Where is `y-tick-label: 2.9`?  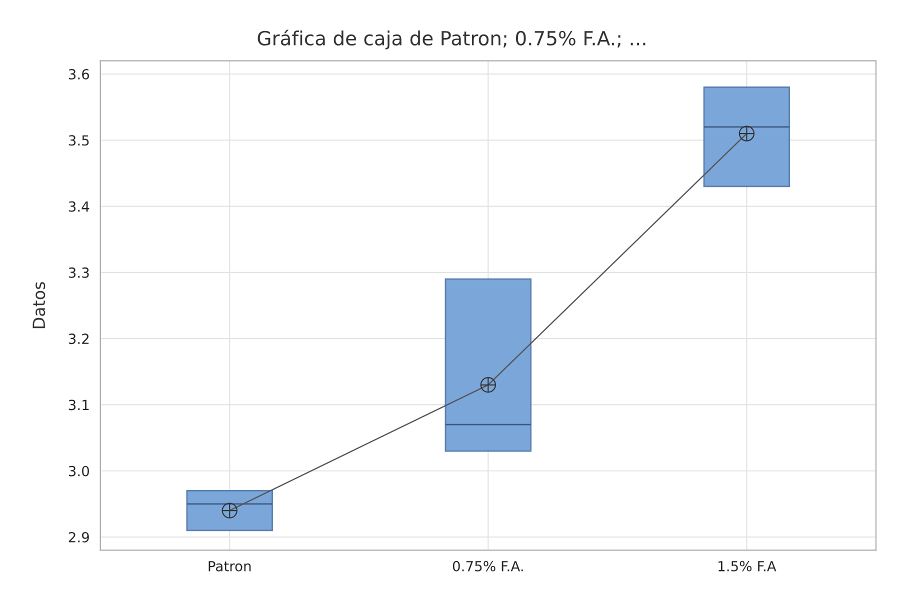 y-tick-label: 2.9 is located at coordinates (78, 537).